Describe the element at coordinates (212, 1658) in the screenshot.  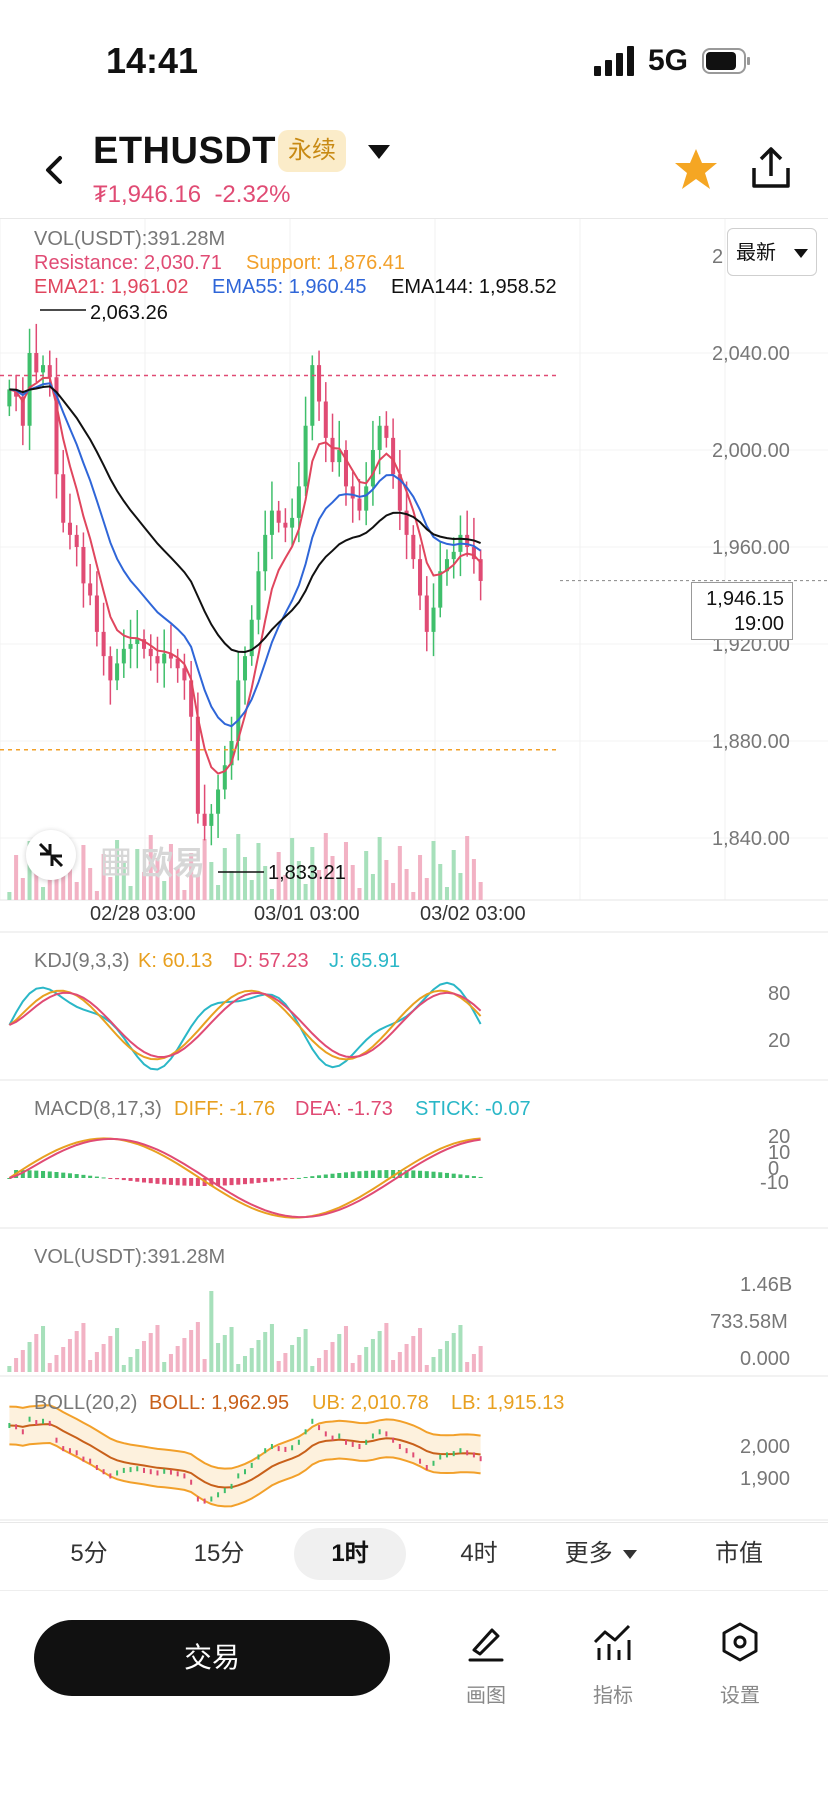
I see `trade-button: 交易` at that location.